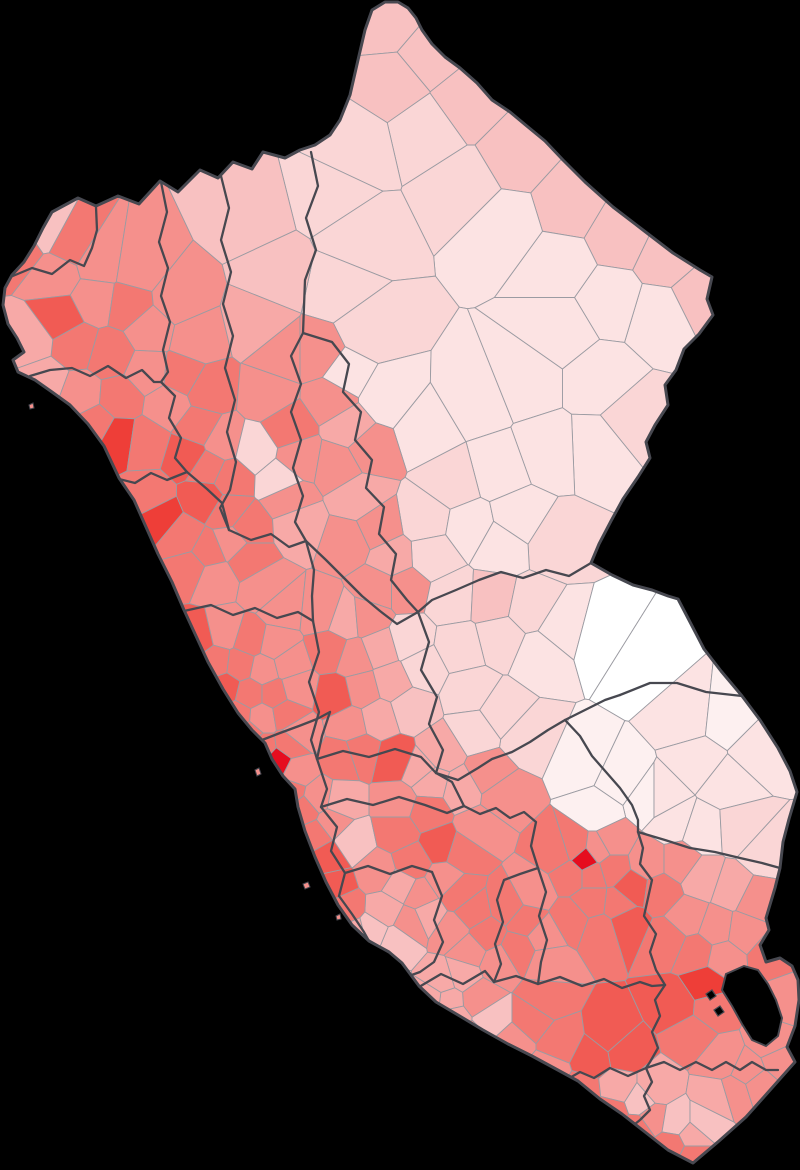 This screenshot has width=800, height=1170. I want to click on department-border-piura-lambayeque, so click(95, 374).